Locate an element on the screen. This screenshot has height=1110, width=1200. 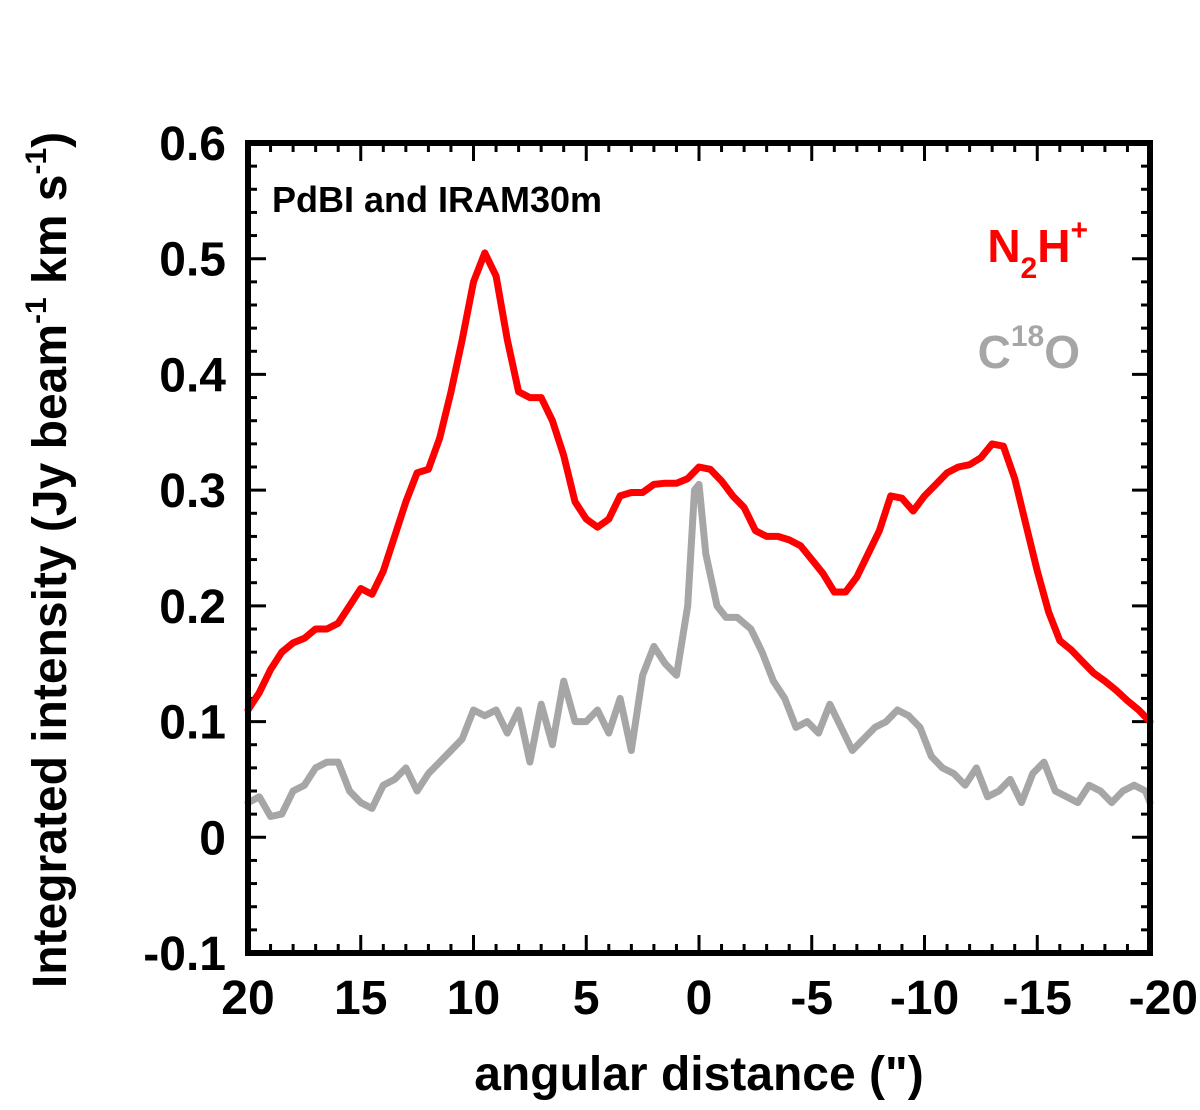
y-tick-label: 0.1 is located at coordinates (192, 723).